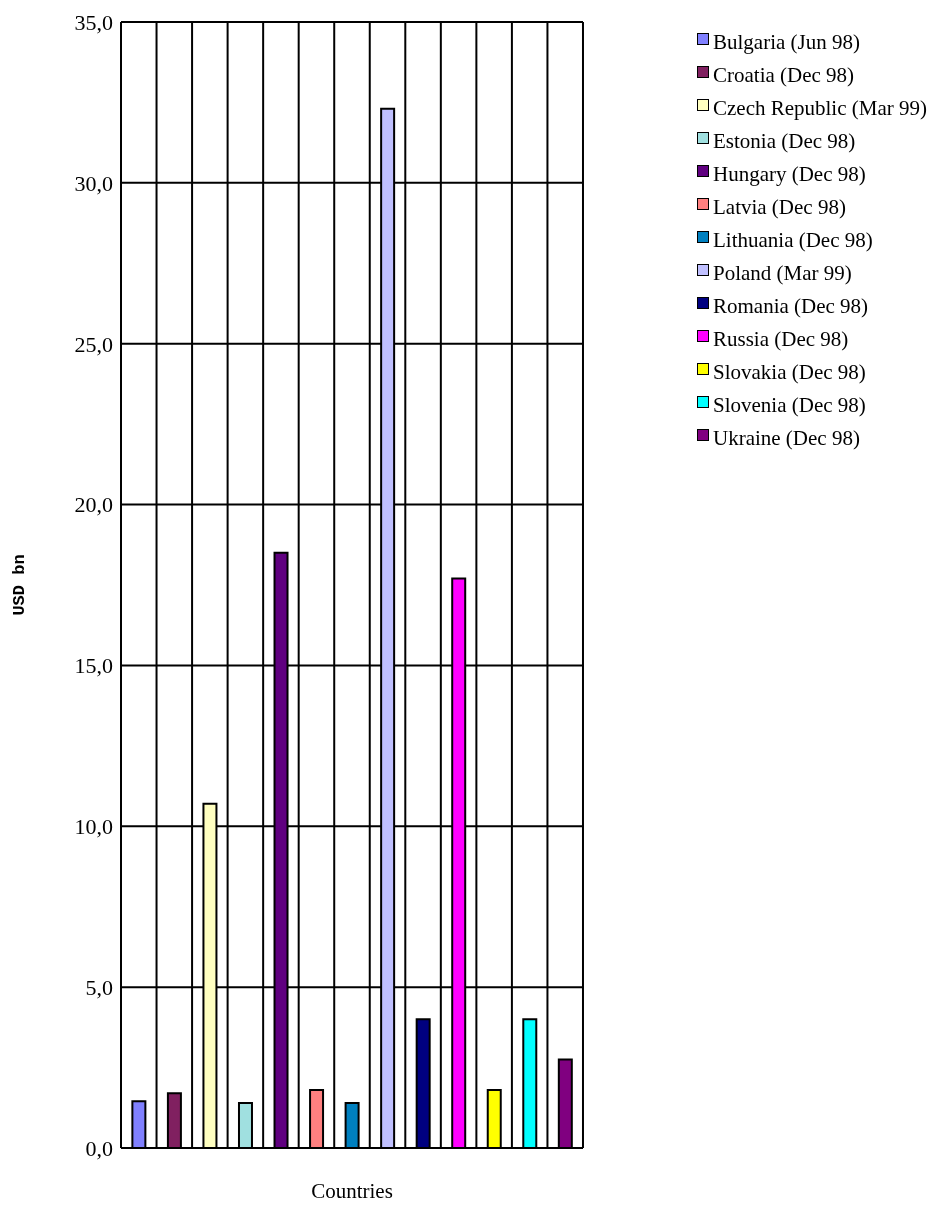  Describe the element at coordinates (99, 1148) in the screenshot. I see `y-tick-label: 0,0` at that location.